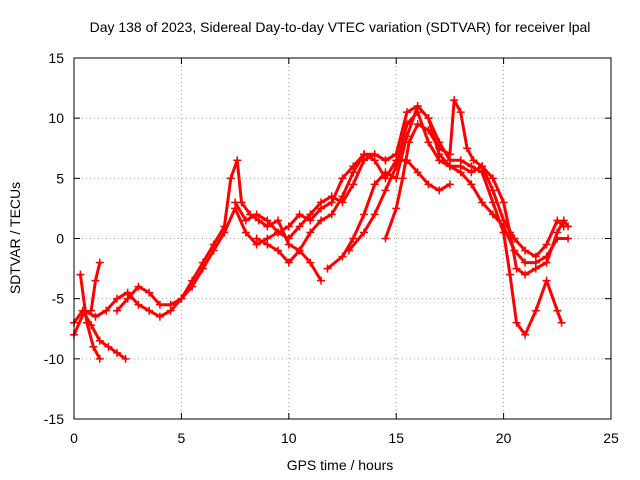  What do you see at coordinates (56, 118) in the screenshot?
I see `y-tick-label: 10` at bounding box center [56, 118].